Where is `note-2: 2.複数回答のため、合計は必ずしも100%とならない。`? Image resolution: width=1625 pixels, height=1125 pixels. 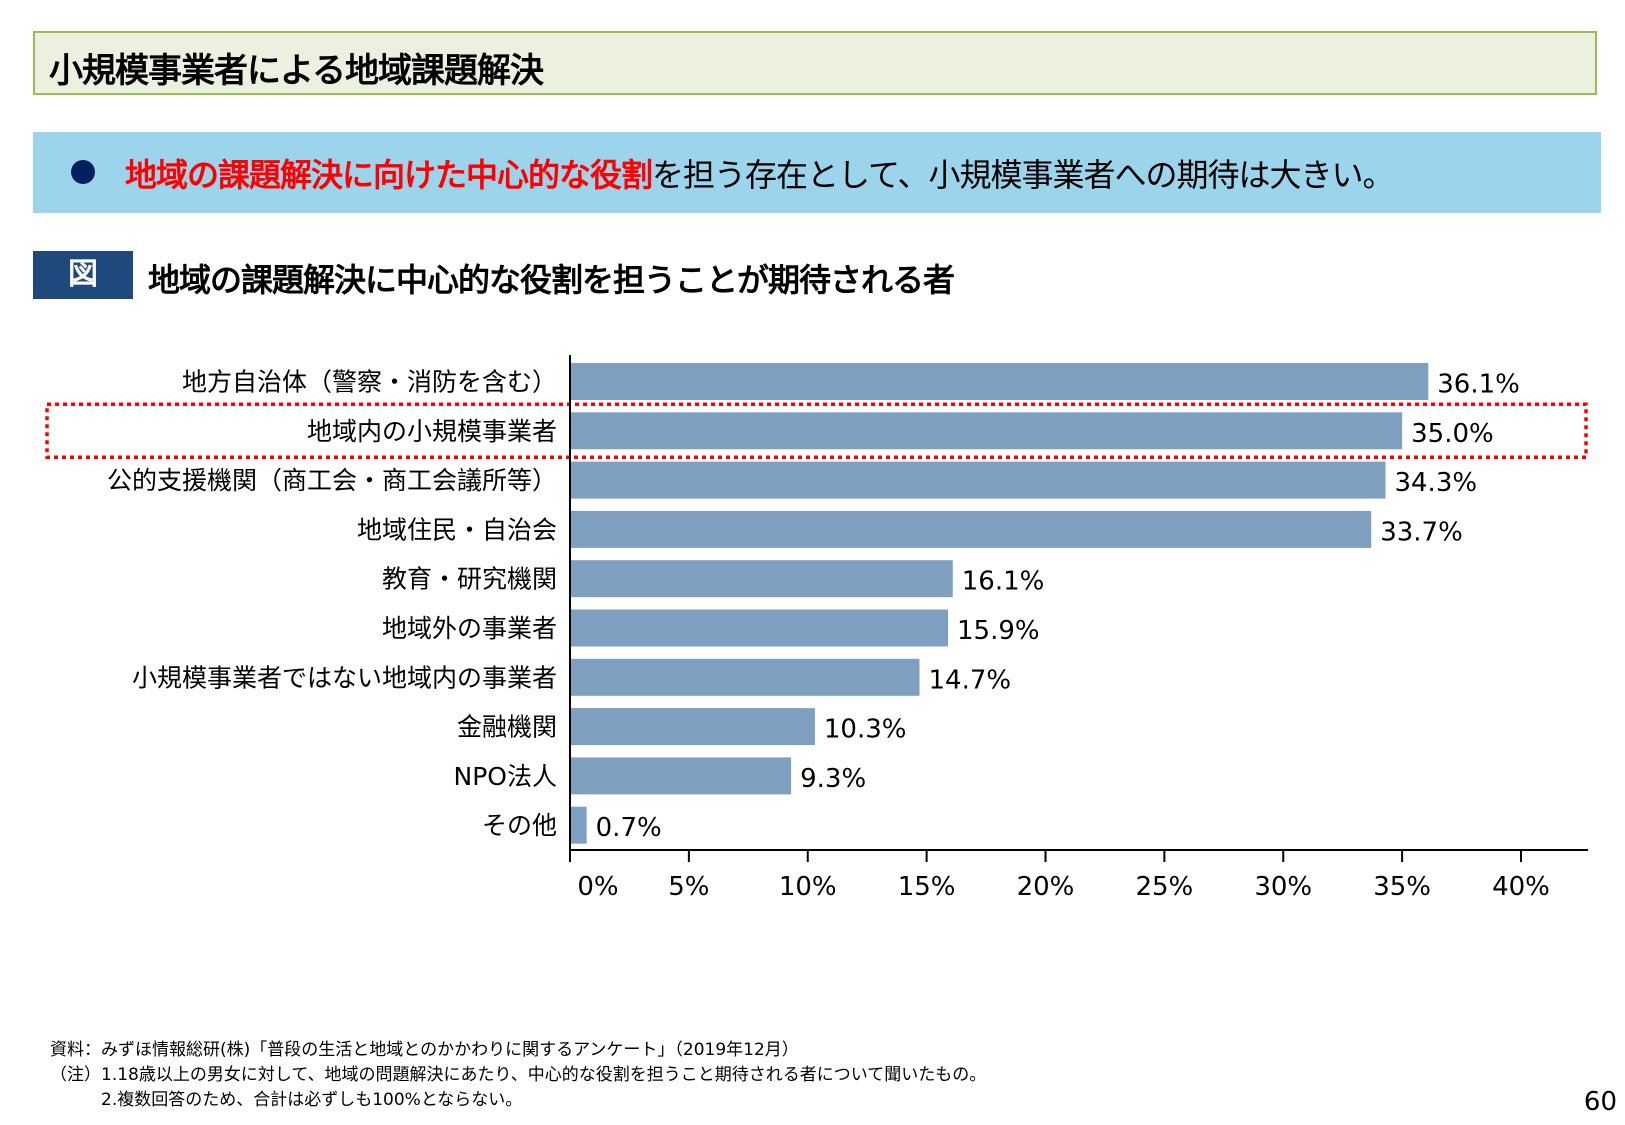
note-2: 2.複数回答のため、合計は必ずしも100%とならない。 is located at coordinates (286, 1100).